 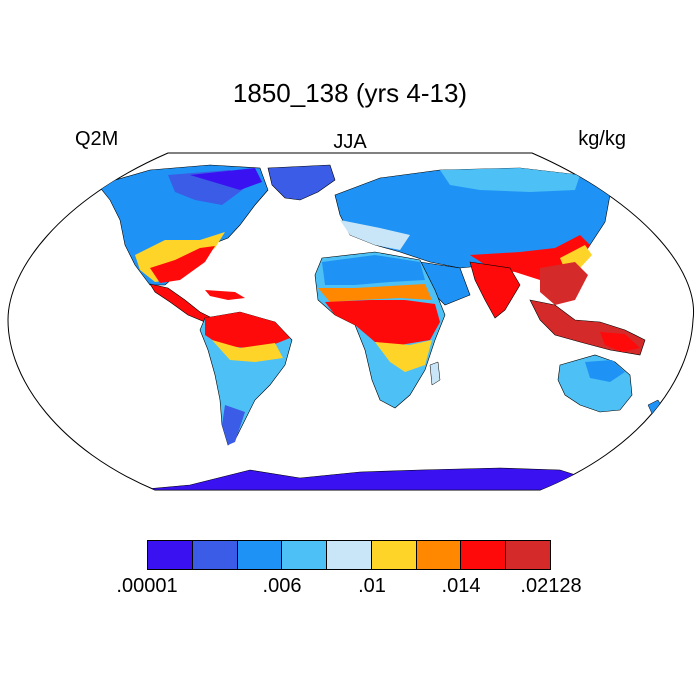 What do you see at coordinates (225, 295) in the screenshot?
I see `caribbean` at bounding box center [225, 295].